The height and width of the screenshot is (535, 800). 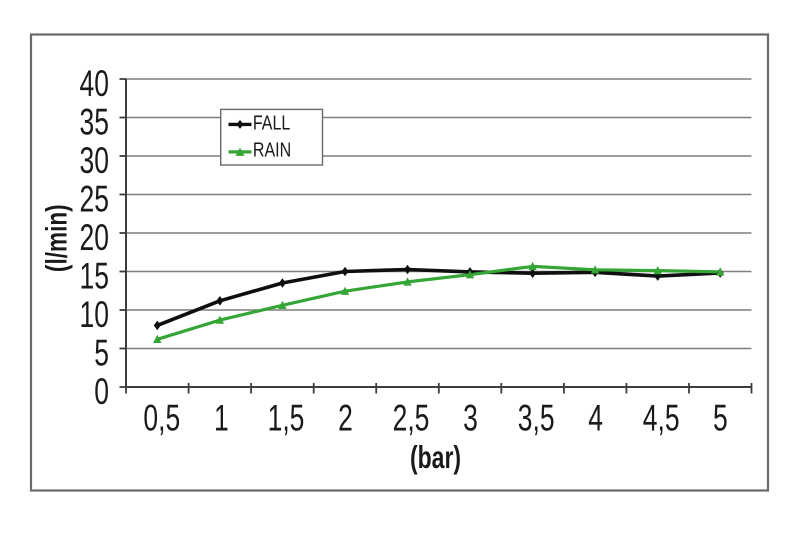 I want to click on svg-text: 10, so click(x=94, y=314).